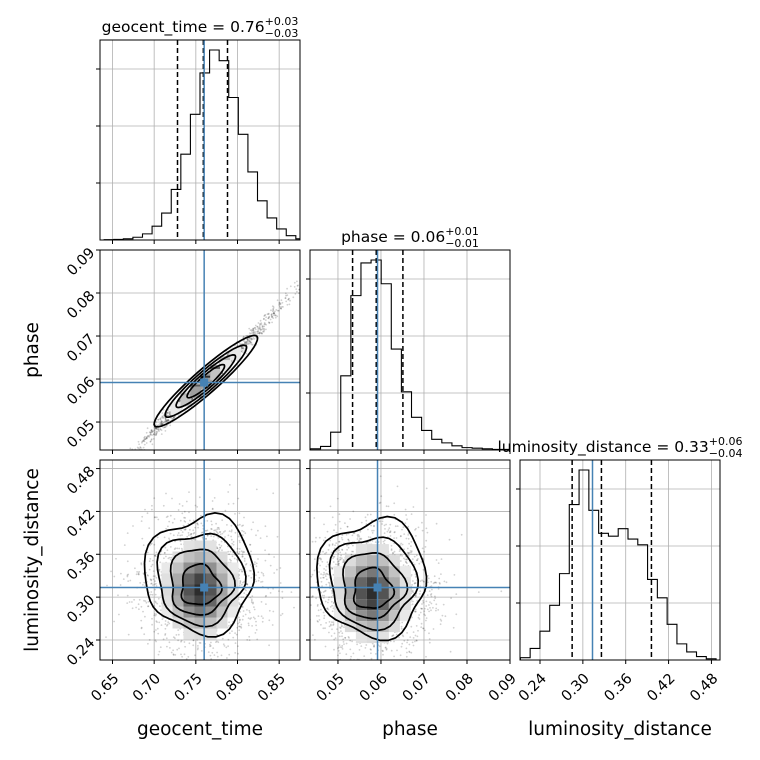 Image resolution: width=760 pixels, height=760 pixels. Describe the element at coordinates (462, 231) in the screenshot. I see `title-sup: +0.01` at that location.